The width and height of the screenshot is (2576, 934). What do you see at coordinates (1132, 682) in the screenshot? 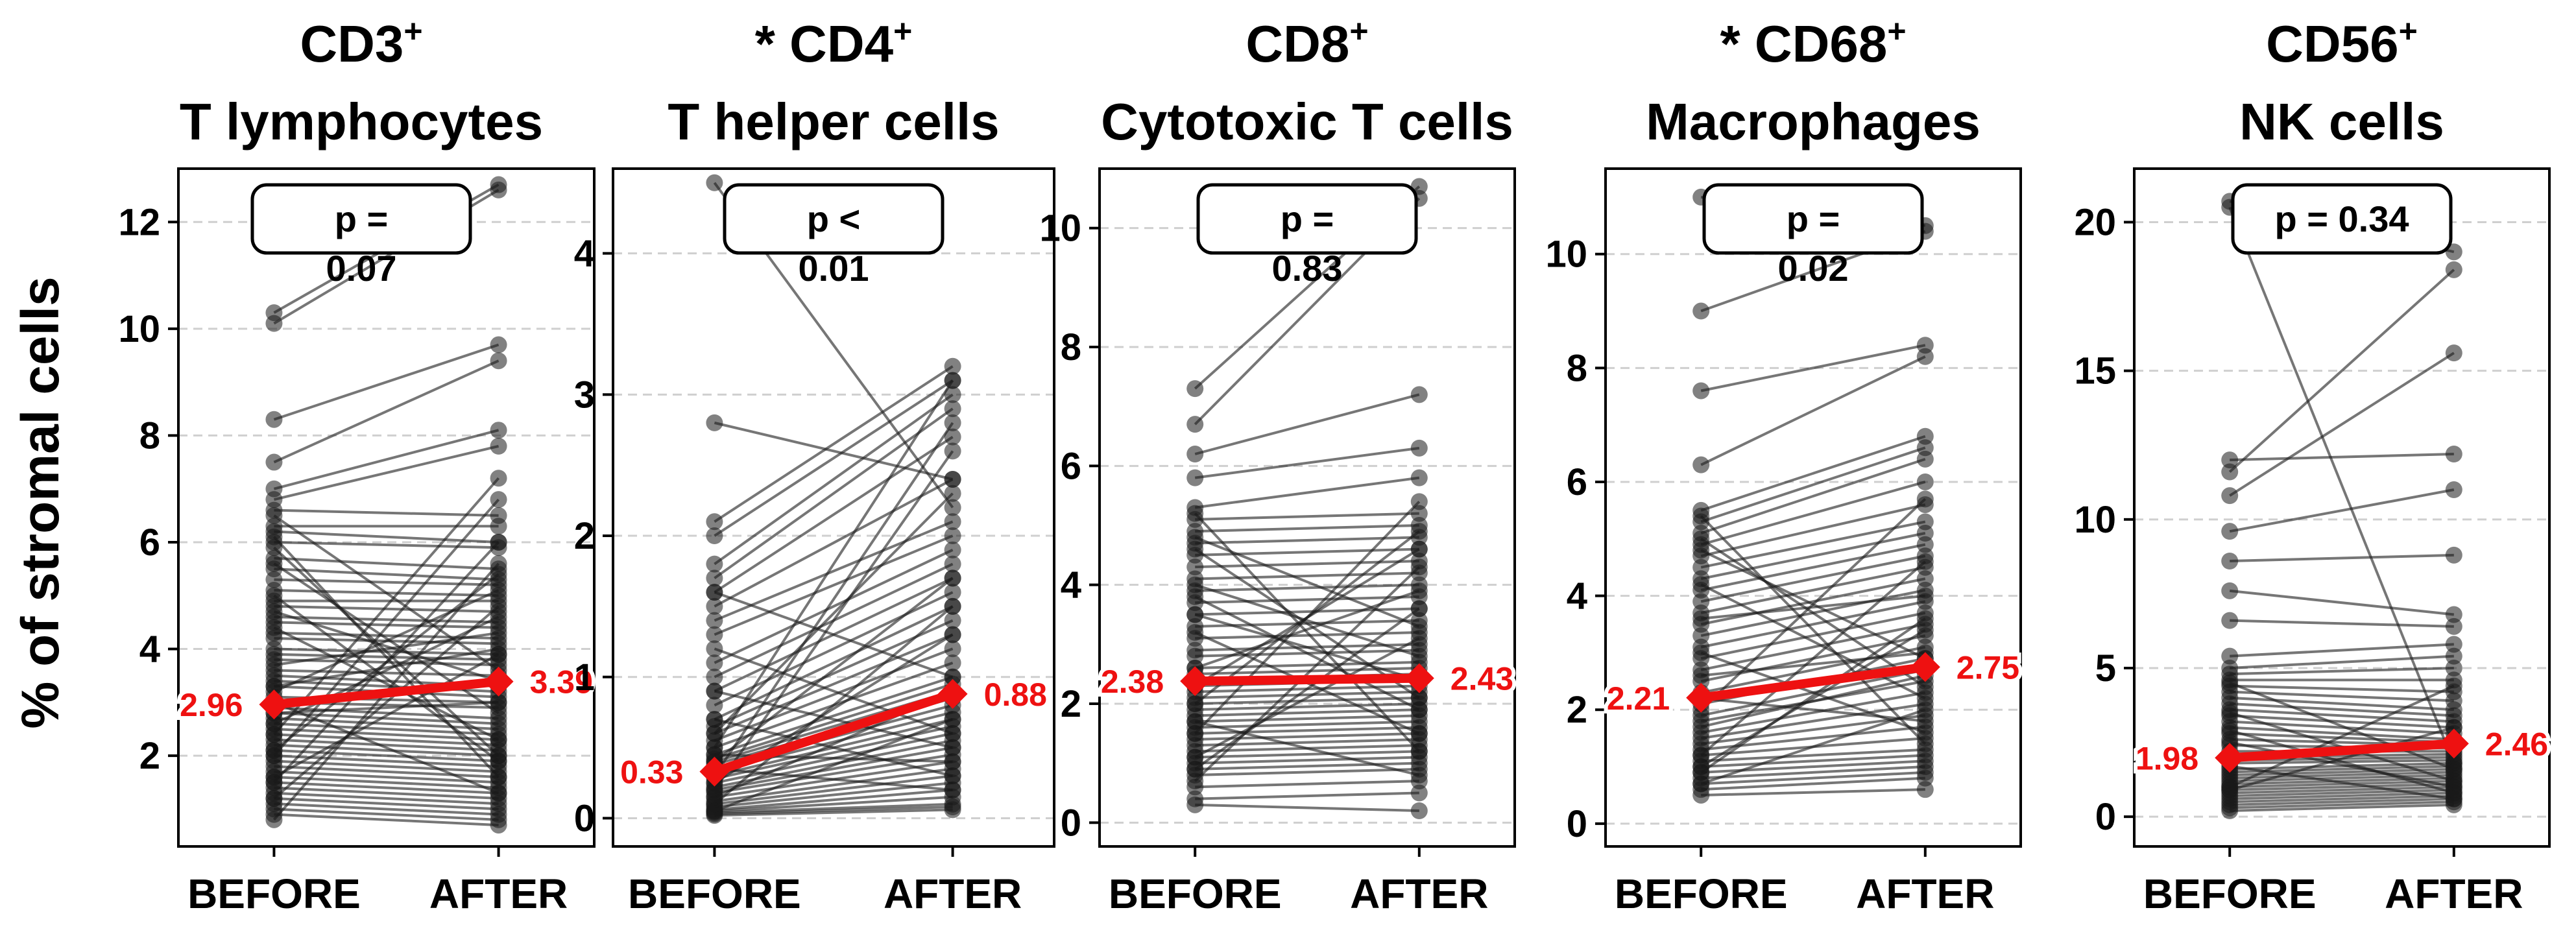
I see `mean-label-before: 2.38` at bounding box center [1132, 682].